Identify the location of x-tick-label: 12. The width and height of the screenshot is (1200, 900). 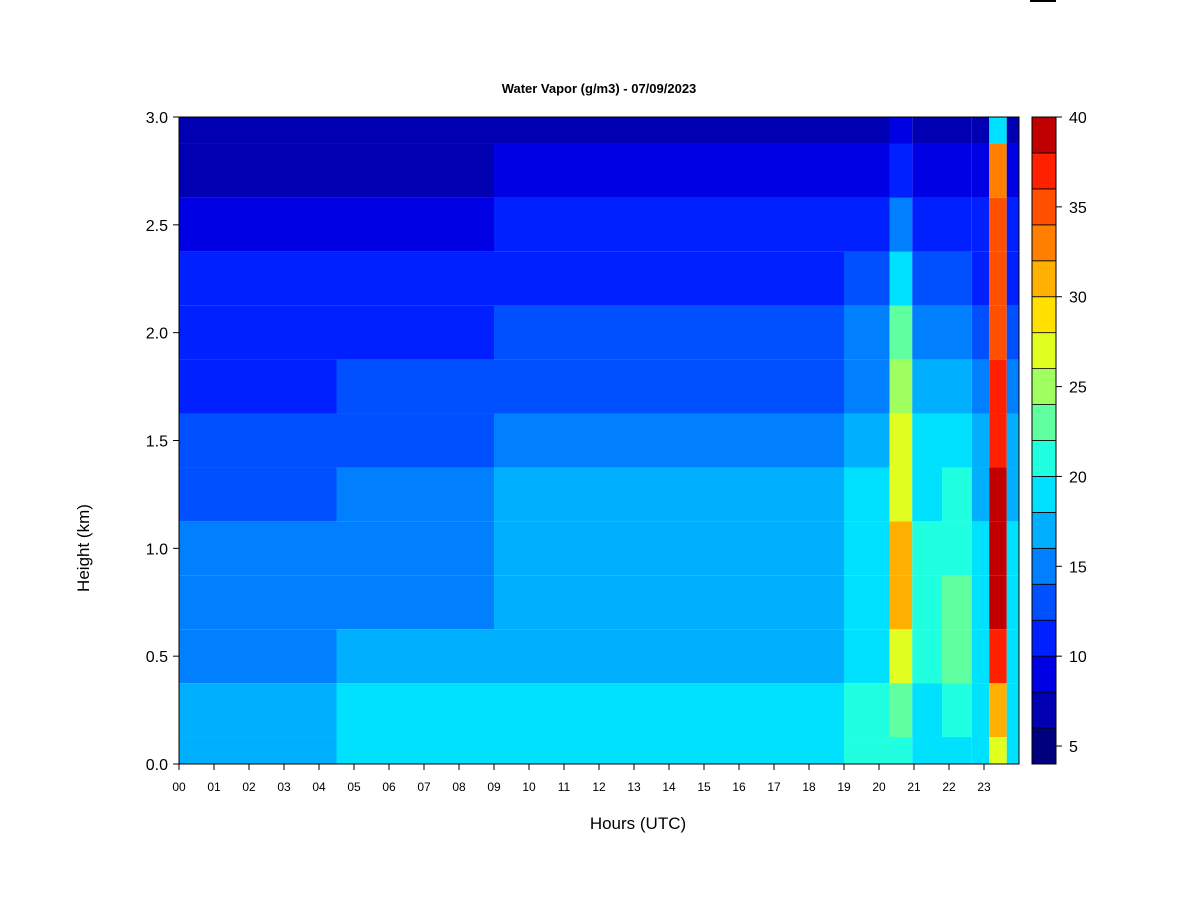
(599, 787).